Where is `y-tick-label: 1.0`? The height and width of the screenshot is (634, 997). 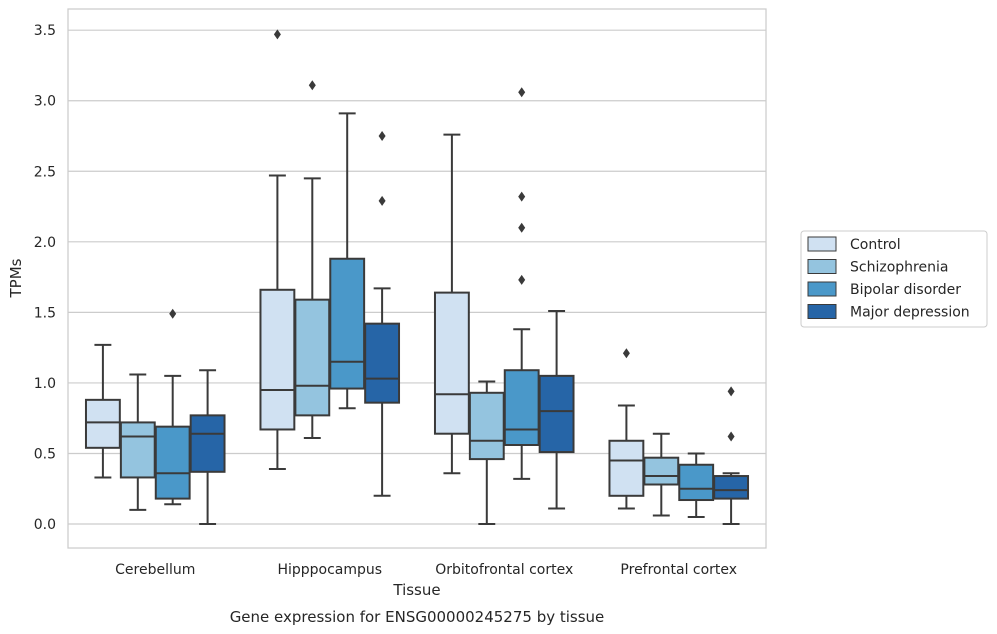
y-tick-label: 1.0 is located at coordinates (45, 384).